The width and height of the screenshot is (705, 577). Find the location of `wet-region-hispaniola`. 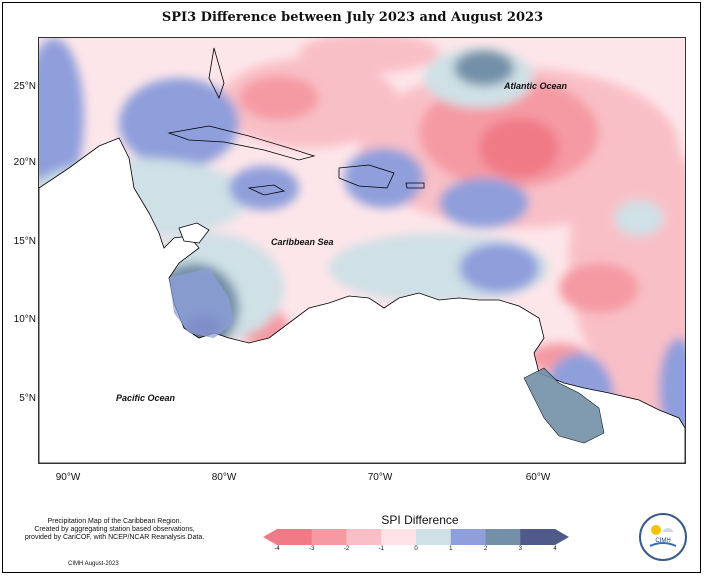

wet-region-hispaniola is located at coordinates (384, 178).